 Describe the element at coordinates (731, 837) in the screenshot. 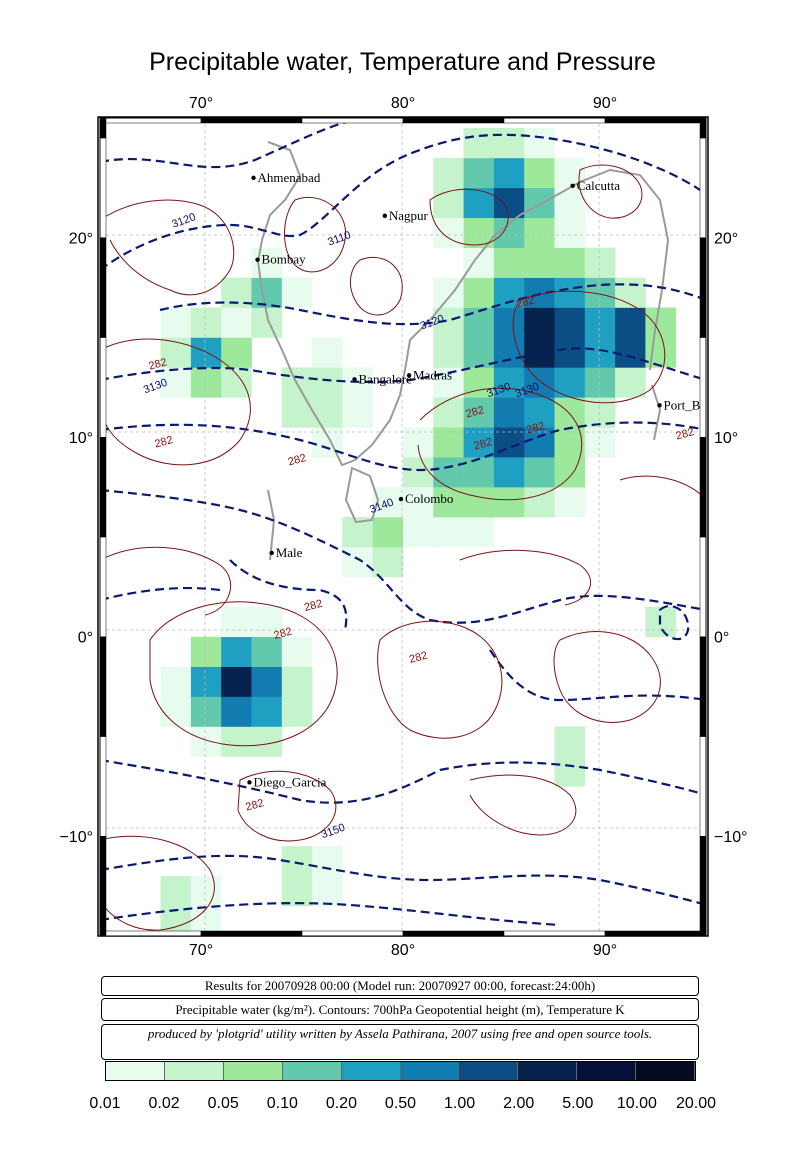

I see `lat-label-right: −10°` at that location.